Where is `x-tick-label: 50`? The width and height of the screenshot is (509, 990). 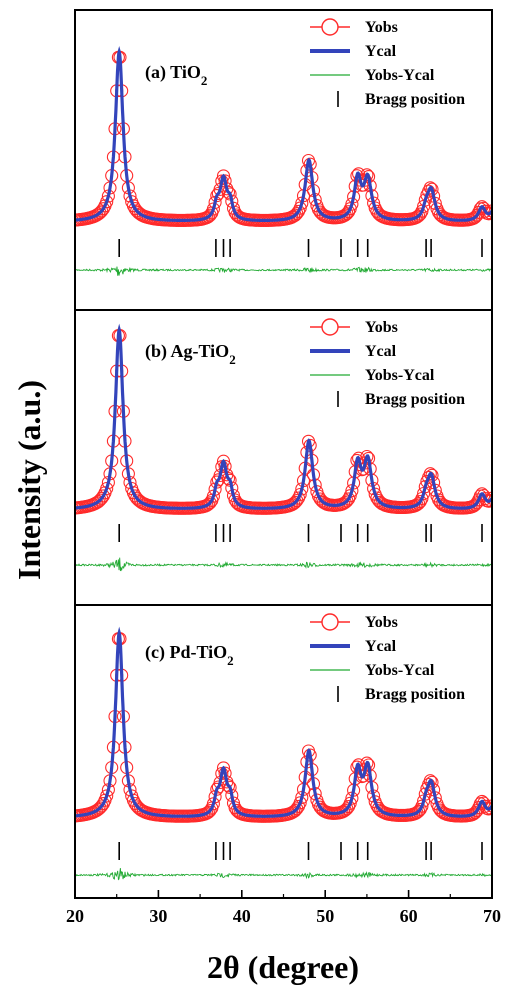
x-tick-label: 50 is located at coordinates (325, 916).